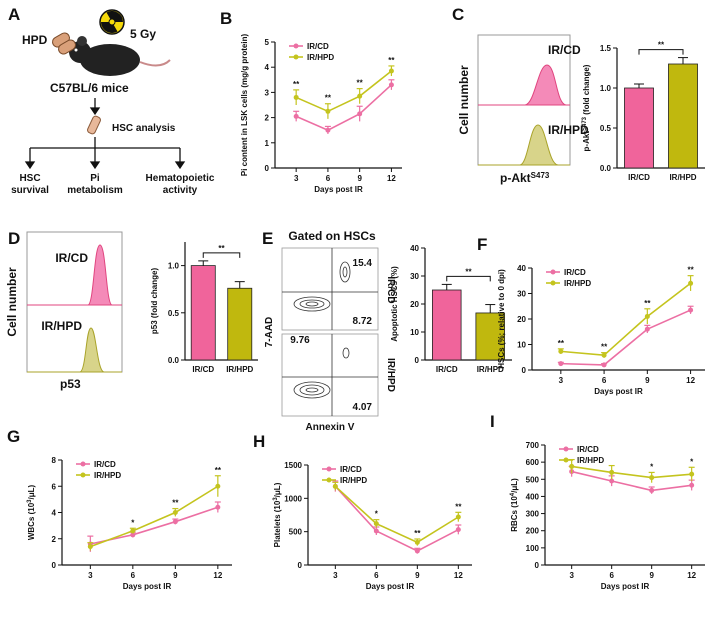 The height and width of the screenshot is (622, 728). I want to click on y-axis-label: Pi content in LSK cells (mg/g protein), so click(244, 105).